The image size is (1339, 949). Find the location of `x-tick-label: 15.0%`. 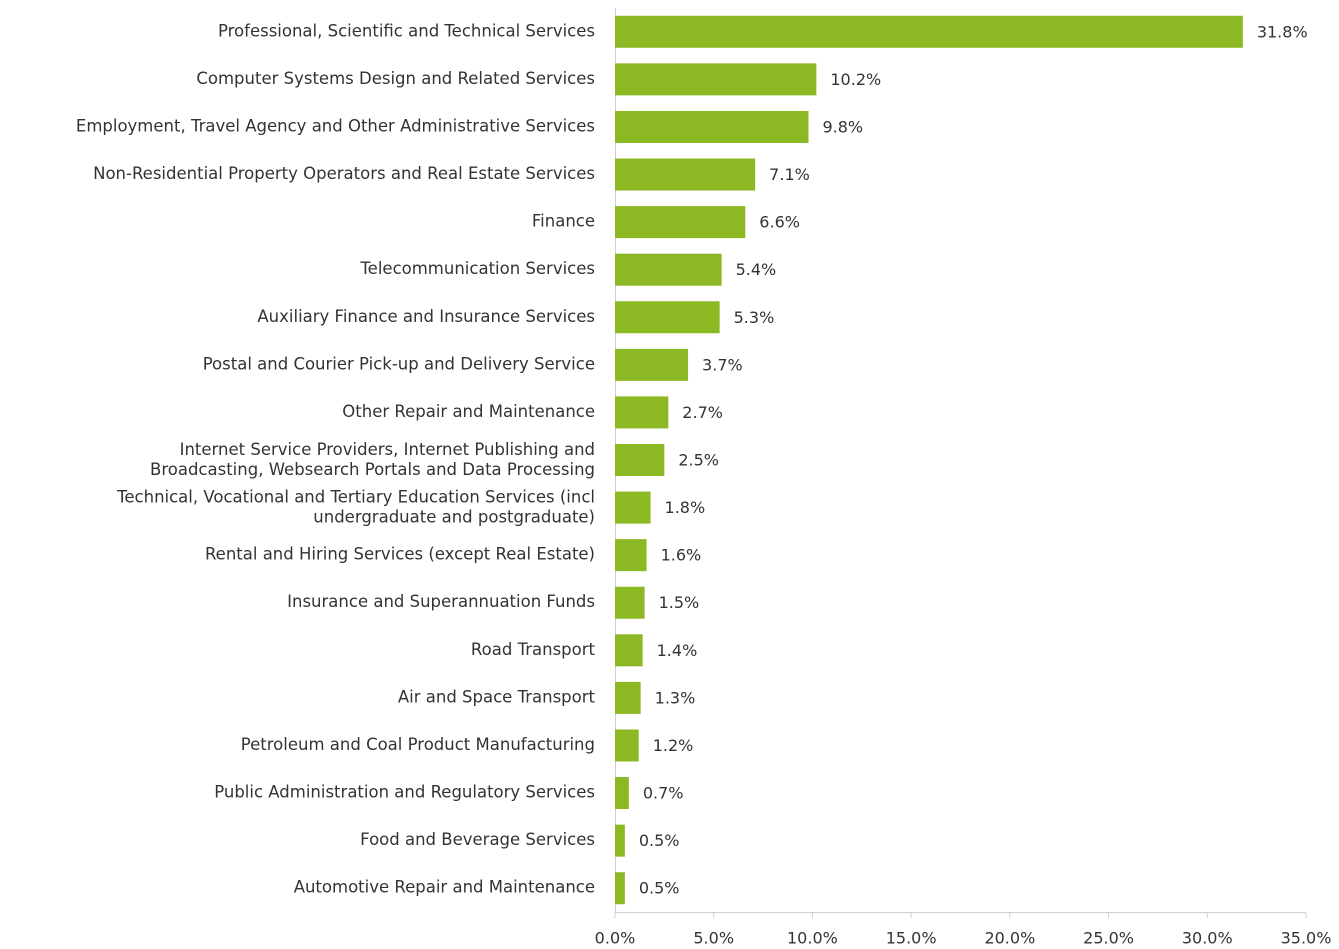

x-tick-label: 15.0% is located at coordinates (911, 938).